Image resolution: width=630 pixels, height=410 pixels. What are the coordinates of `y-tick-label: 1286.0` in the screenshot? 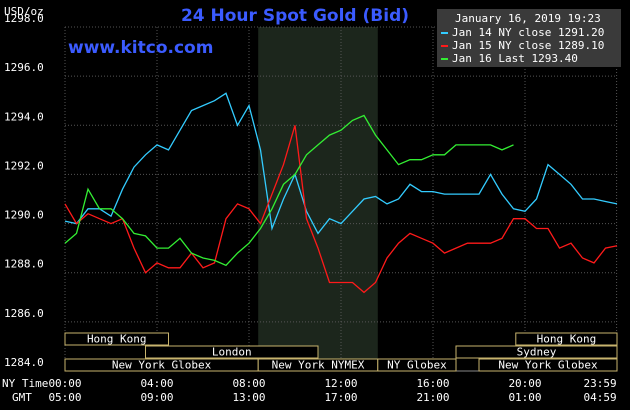 It's located at (24, 313).